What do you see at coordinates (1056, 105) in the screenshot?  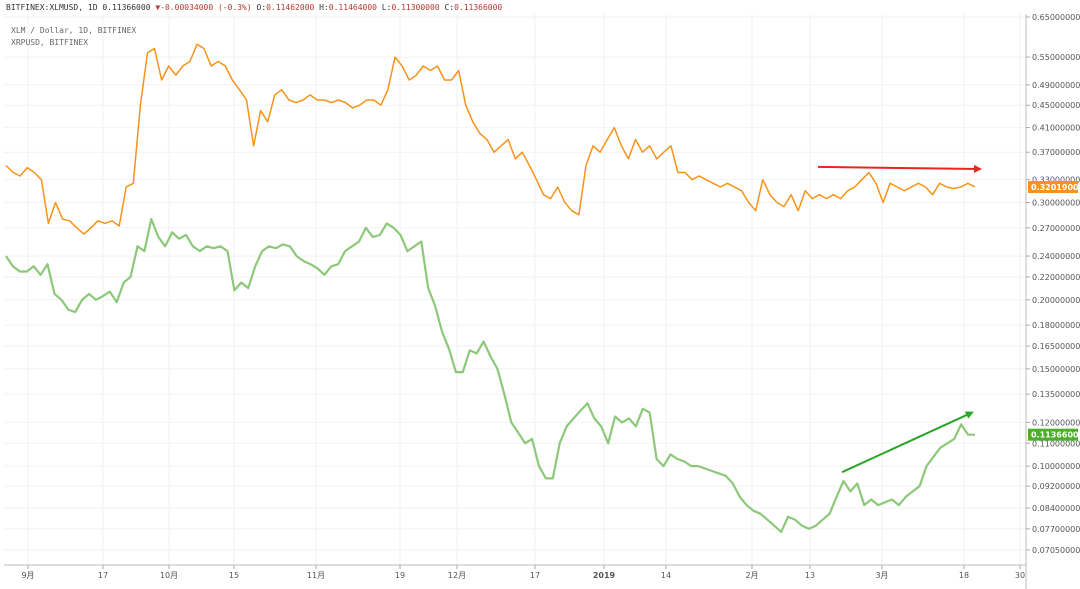 I see `y-tick-label: 0.45000000` at bounding box center [1056, 105].